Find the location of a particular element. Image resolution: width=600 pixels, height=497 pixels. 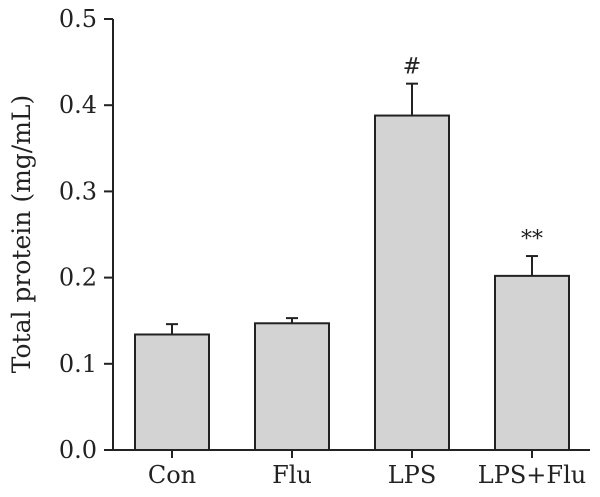

bar-lps-flu is located at coordinates (532, 362).